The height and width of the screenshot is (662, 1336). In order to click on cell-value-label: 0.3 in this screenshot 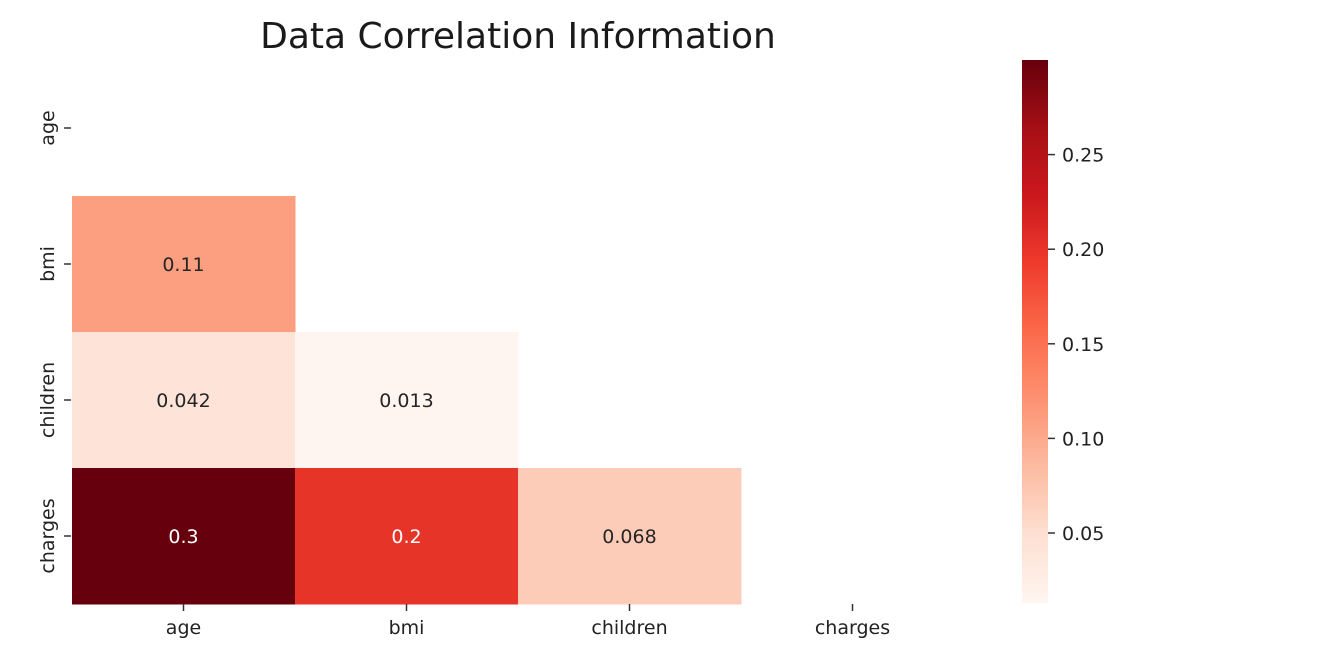, I will do `click(183, 537)`.